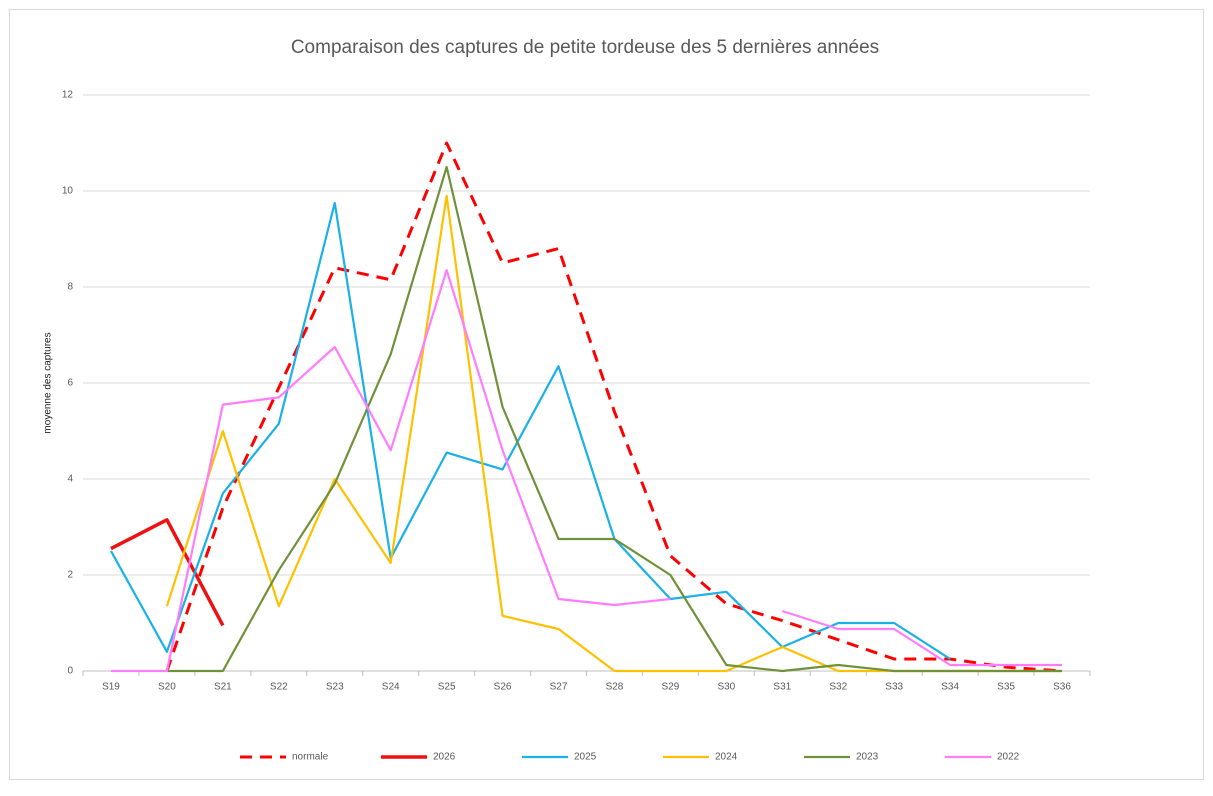  What do you see at coordinates (559, 687) in the screenshot?
I see `x-tick-label: S27` at bounding box center [559, 687].